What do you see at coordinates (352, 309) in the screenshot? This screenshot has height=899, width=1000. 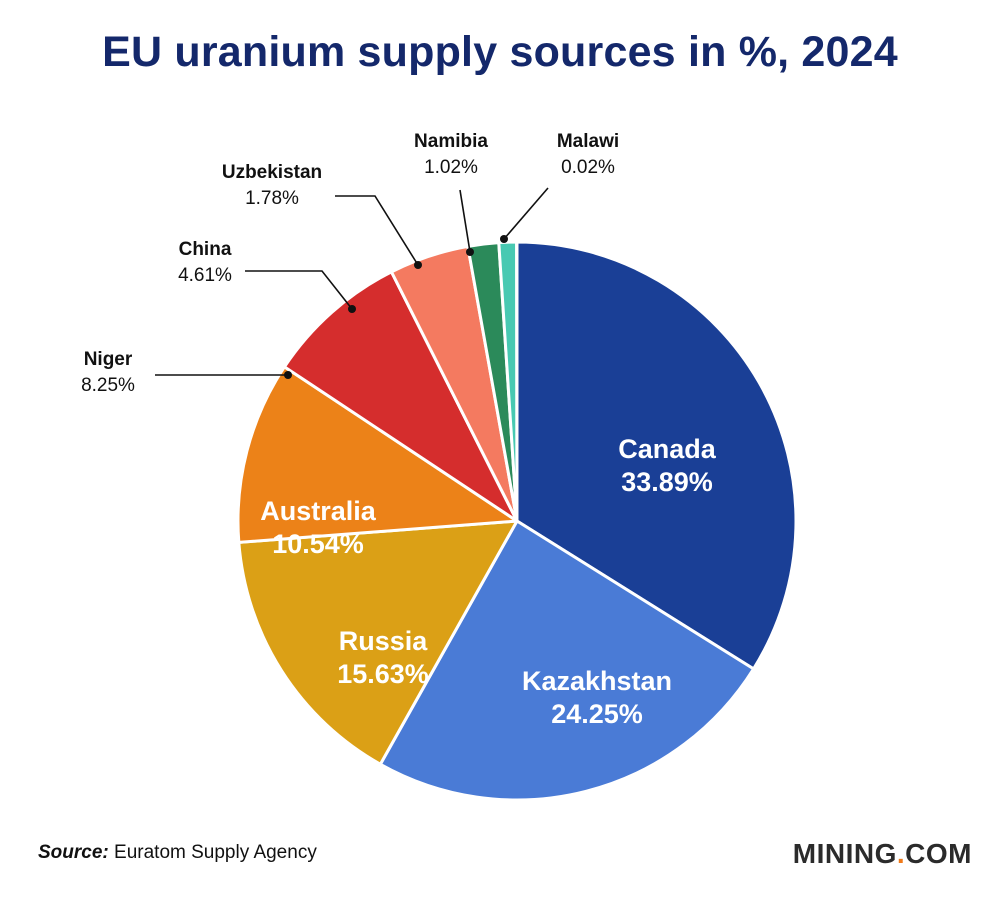 I see `leader-dot-china` at bounding box center [352, 309].